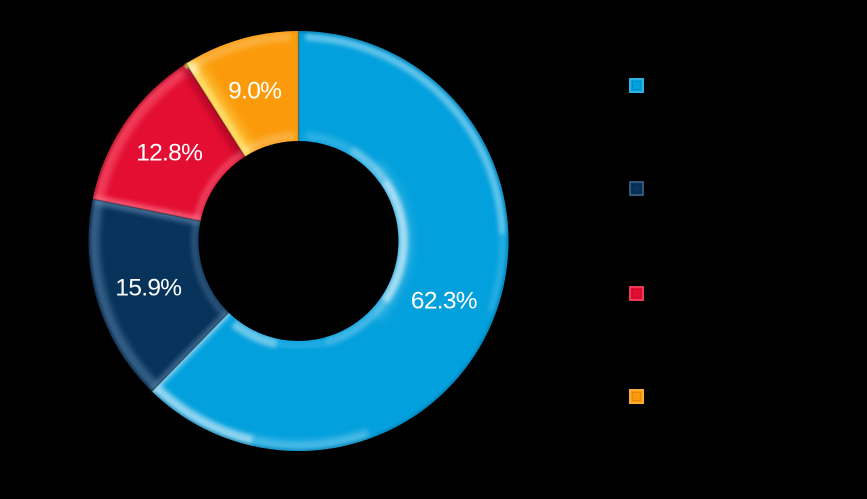 Image resolution: width=867 pixels, height=499 pixels. Describe the element at coordinates (169, 152) in the screenshot. I see `svg-text: 12.8%` at that location.